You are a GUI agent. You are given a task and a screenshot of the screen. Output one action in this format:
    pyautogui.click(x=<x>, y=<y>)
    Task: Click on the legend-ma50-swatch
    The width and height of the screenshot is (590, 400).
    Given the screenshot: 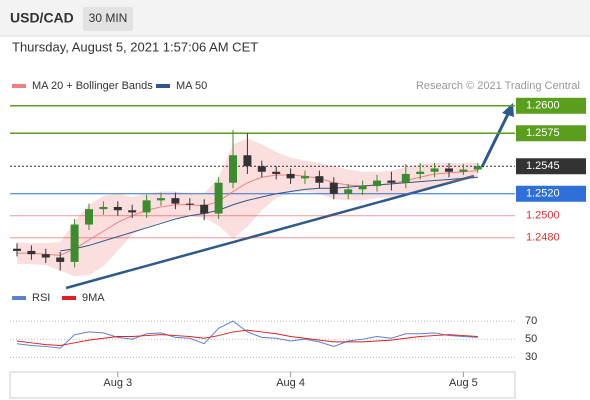 What is the action you would take?
    pyautogui.click(x=163, y=86)
    